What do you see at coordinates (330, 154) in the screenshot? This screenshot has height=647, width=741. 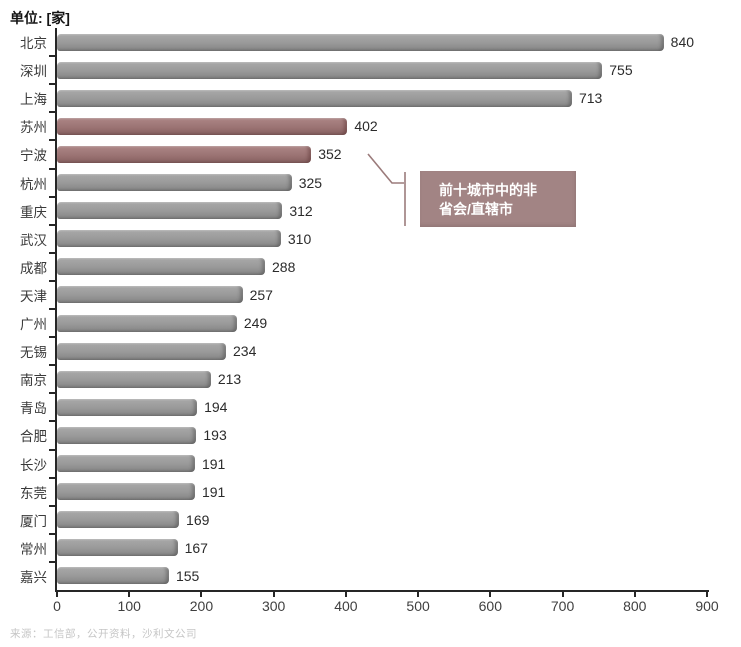 I see `value-label: 352` at bounding box center [330, 154].